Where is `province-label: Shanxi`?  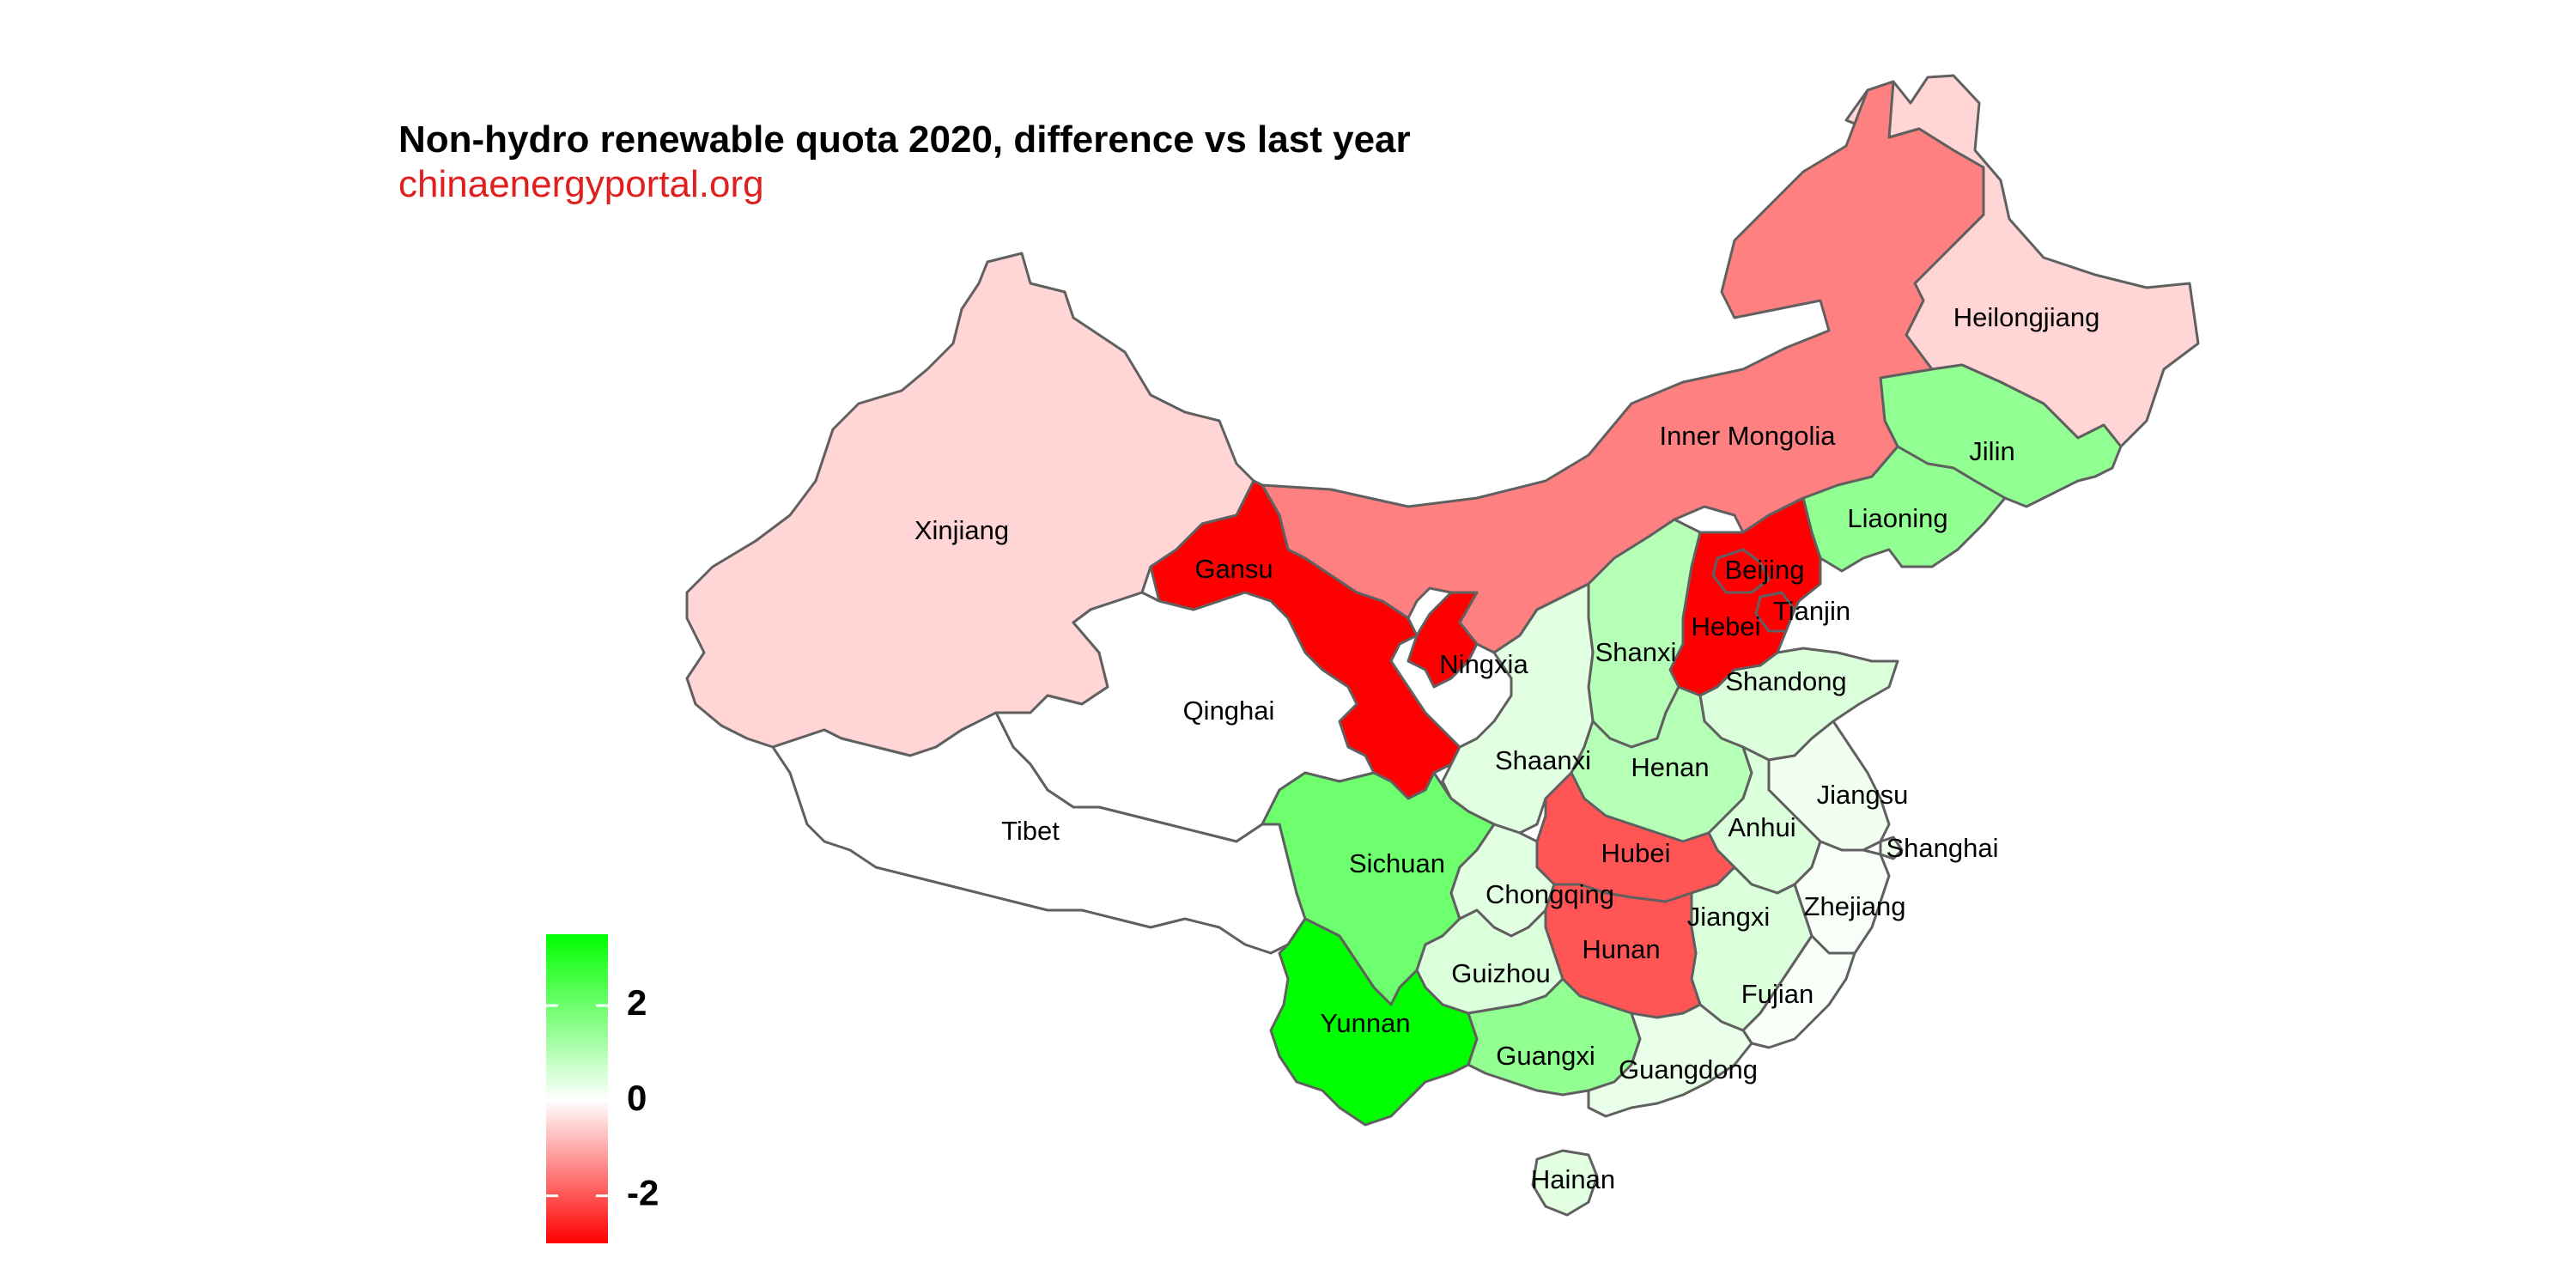
province-label: Shanxi is located at coordinates (1636, 652).